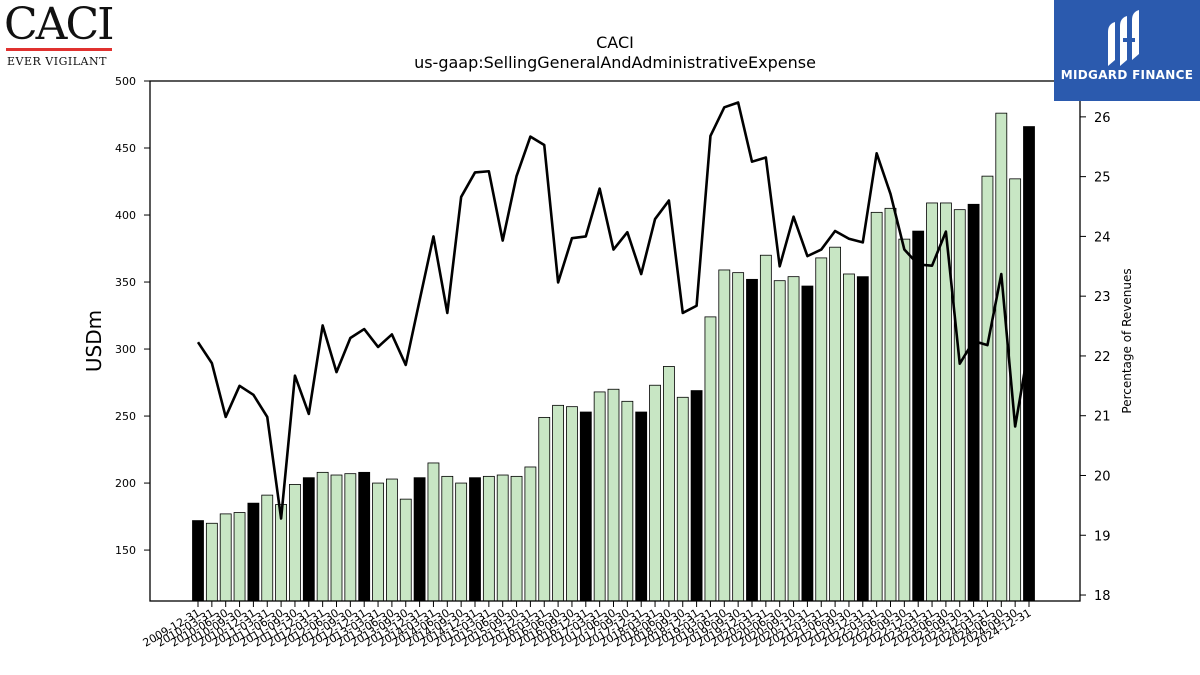 The height and width of the screenshot is (675, 1200). What do you see at coordinates (125, 282) in the screenshot?
I see `y-tick-label: 350` at bounding box center [125, 282].